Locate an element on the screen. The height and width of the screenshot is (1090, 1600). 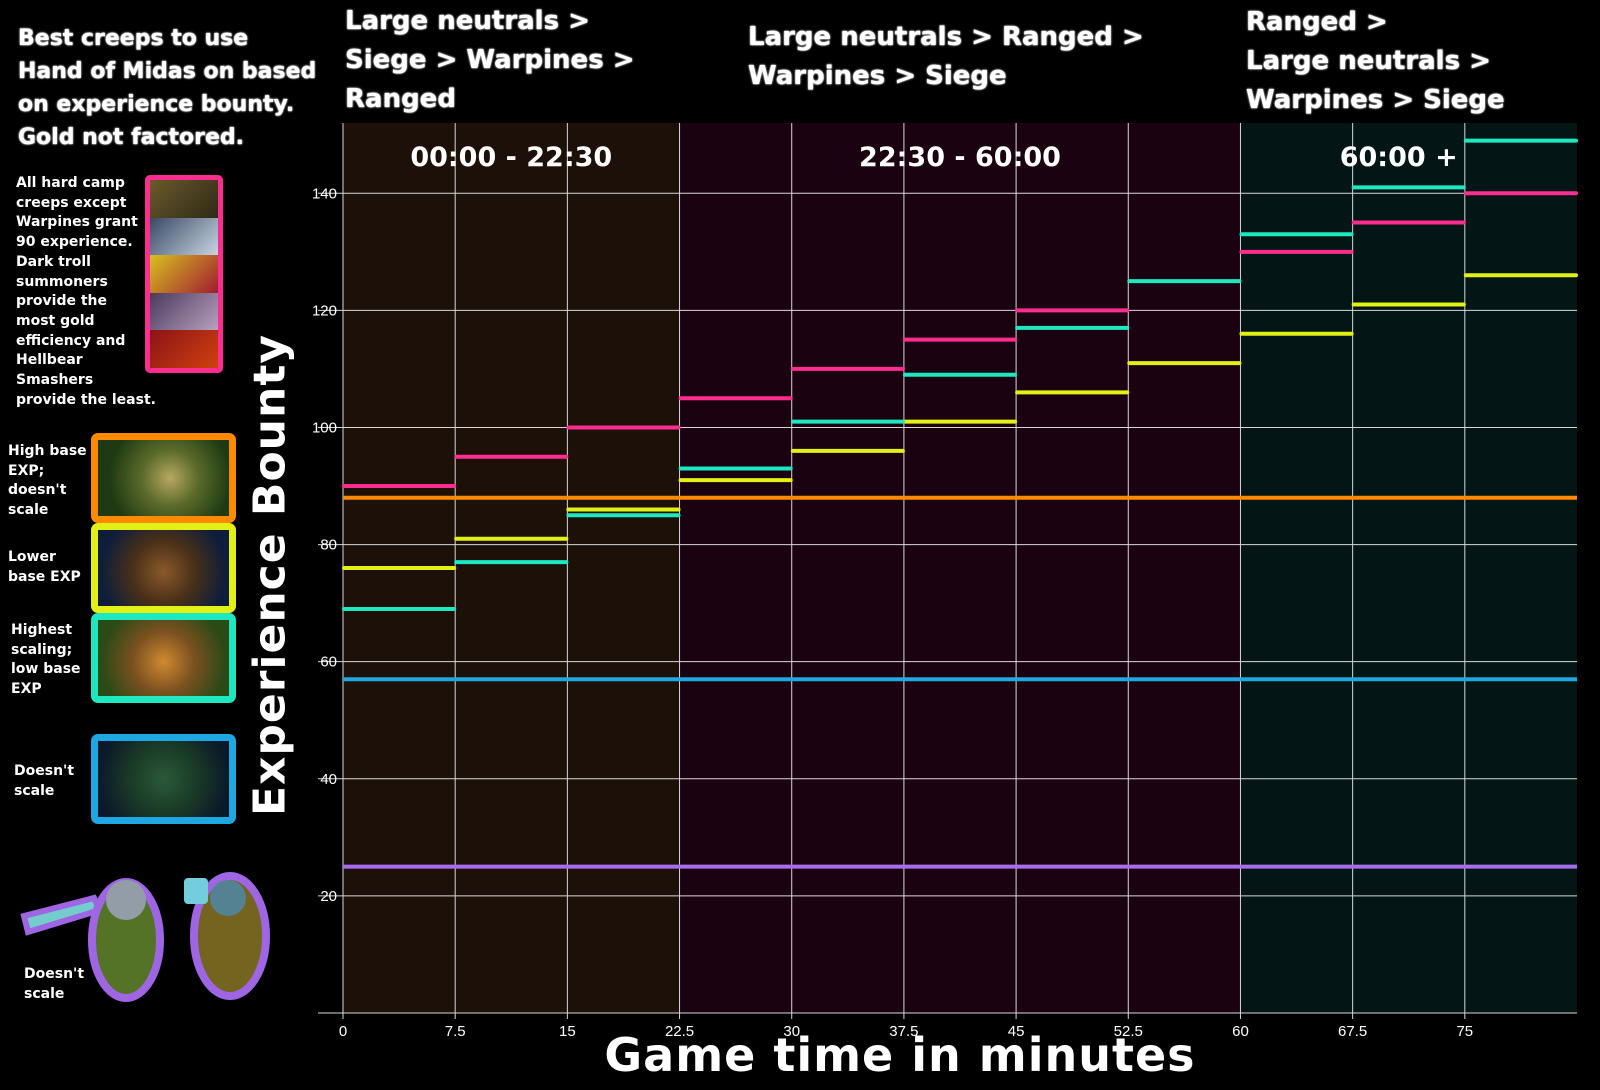
x-tick-label: 30 is located at coordinates (791, 1031).